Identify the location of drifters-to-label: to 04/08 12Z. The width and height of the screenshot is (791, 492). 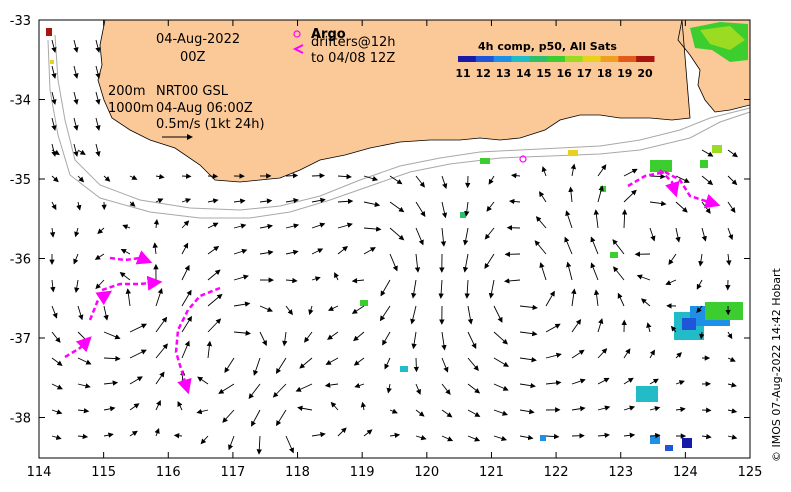
(353, 58).